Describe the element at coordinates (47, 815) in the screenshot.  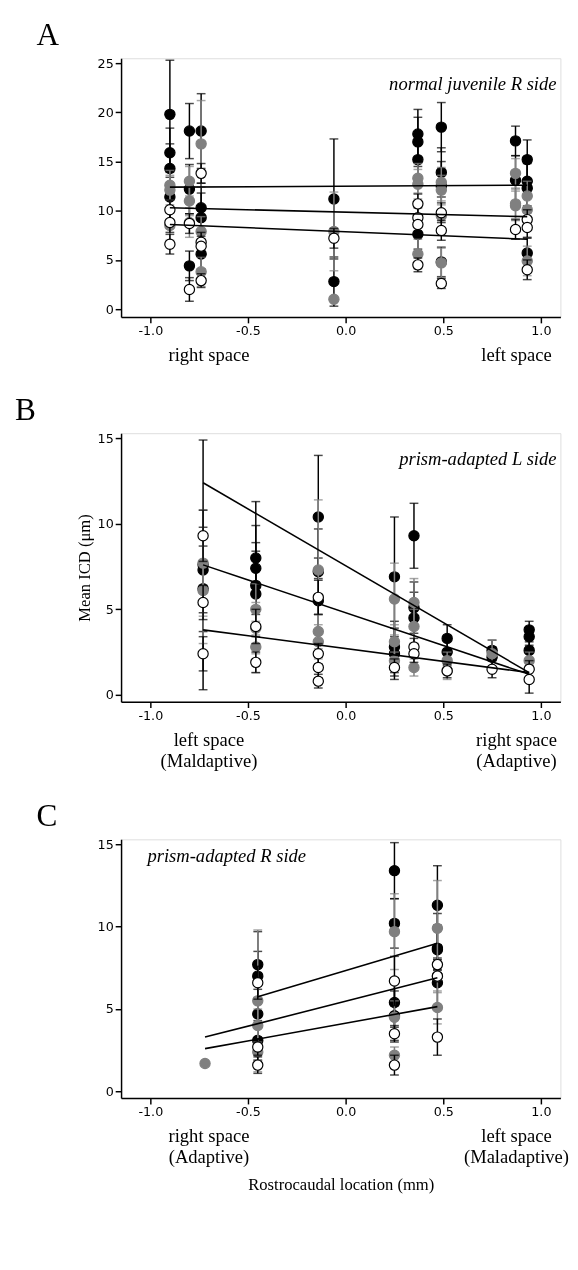
I see `chart-title: C` at that location.